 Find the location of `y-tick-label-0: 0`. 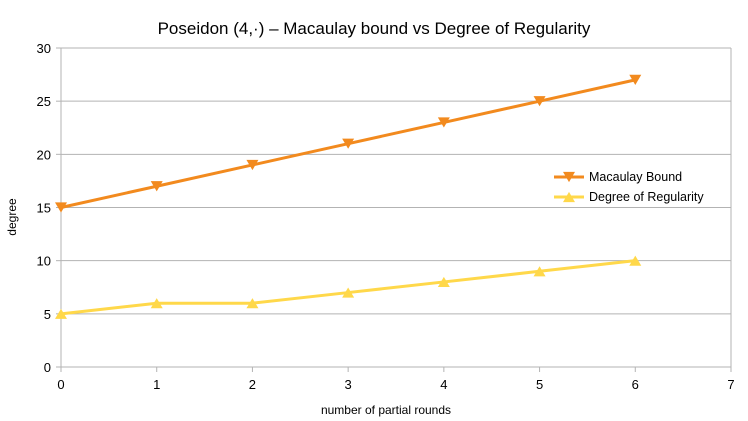

y-tick-label-0: 0 is located at coordinates (47, 367).